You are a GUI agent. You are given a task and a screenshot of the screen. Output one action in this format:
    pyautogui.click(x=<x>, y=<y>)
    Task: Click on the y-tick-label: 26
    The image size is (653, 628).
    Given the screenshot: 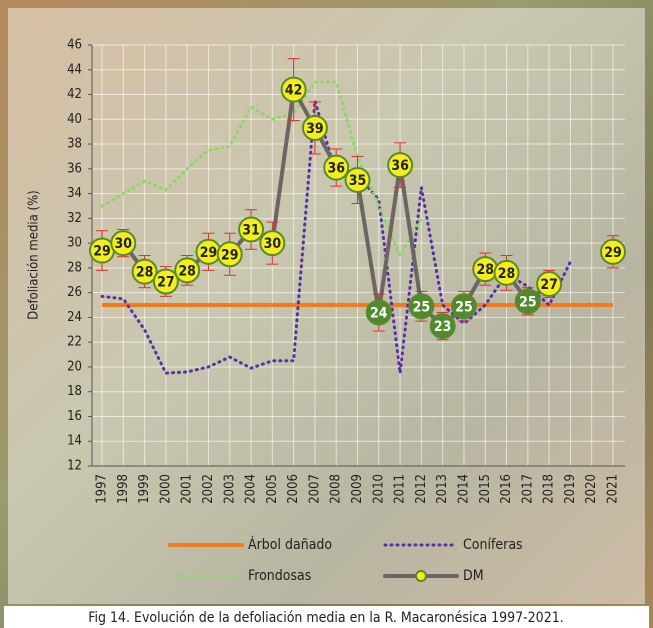 What is the action you would take?
    pyautogui.click(x=74, y=292)
    